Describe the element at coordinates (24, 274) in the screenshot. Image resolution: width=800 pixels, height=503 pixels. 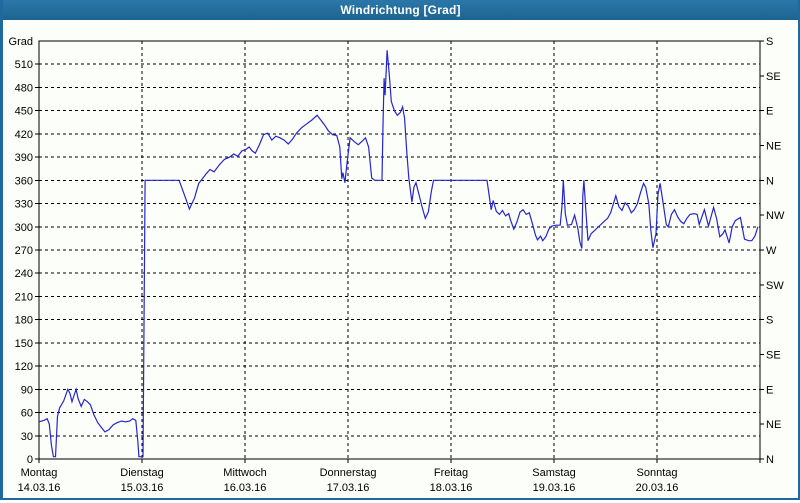
I see `y-tick-label-left: 240` at that location.